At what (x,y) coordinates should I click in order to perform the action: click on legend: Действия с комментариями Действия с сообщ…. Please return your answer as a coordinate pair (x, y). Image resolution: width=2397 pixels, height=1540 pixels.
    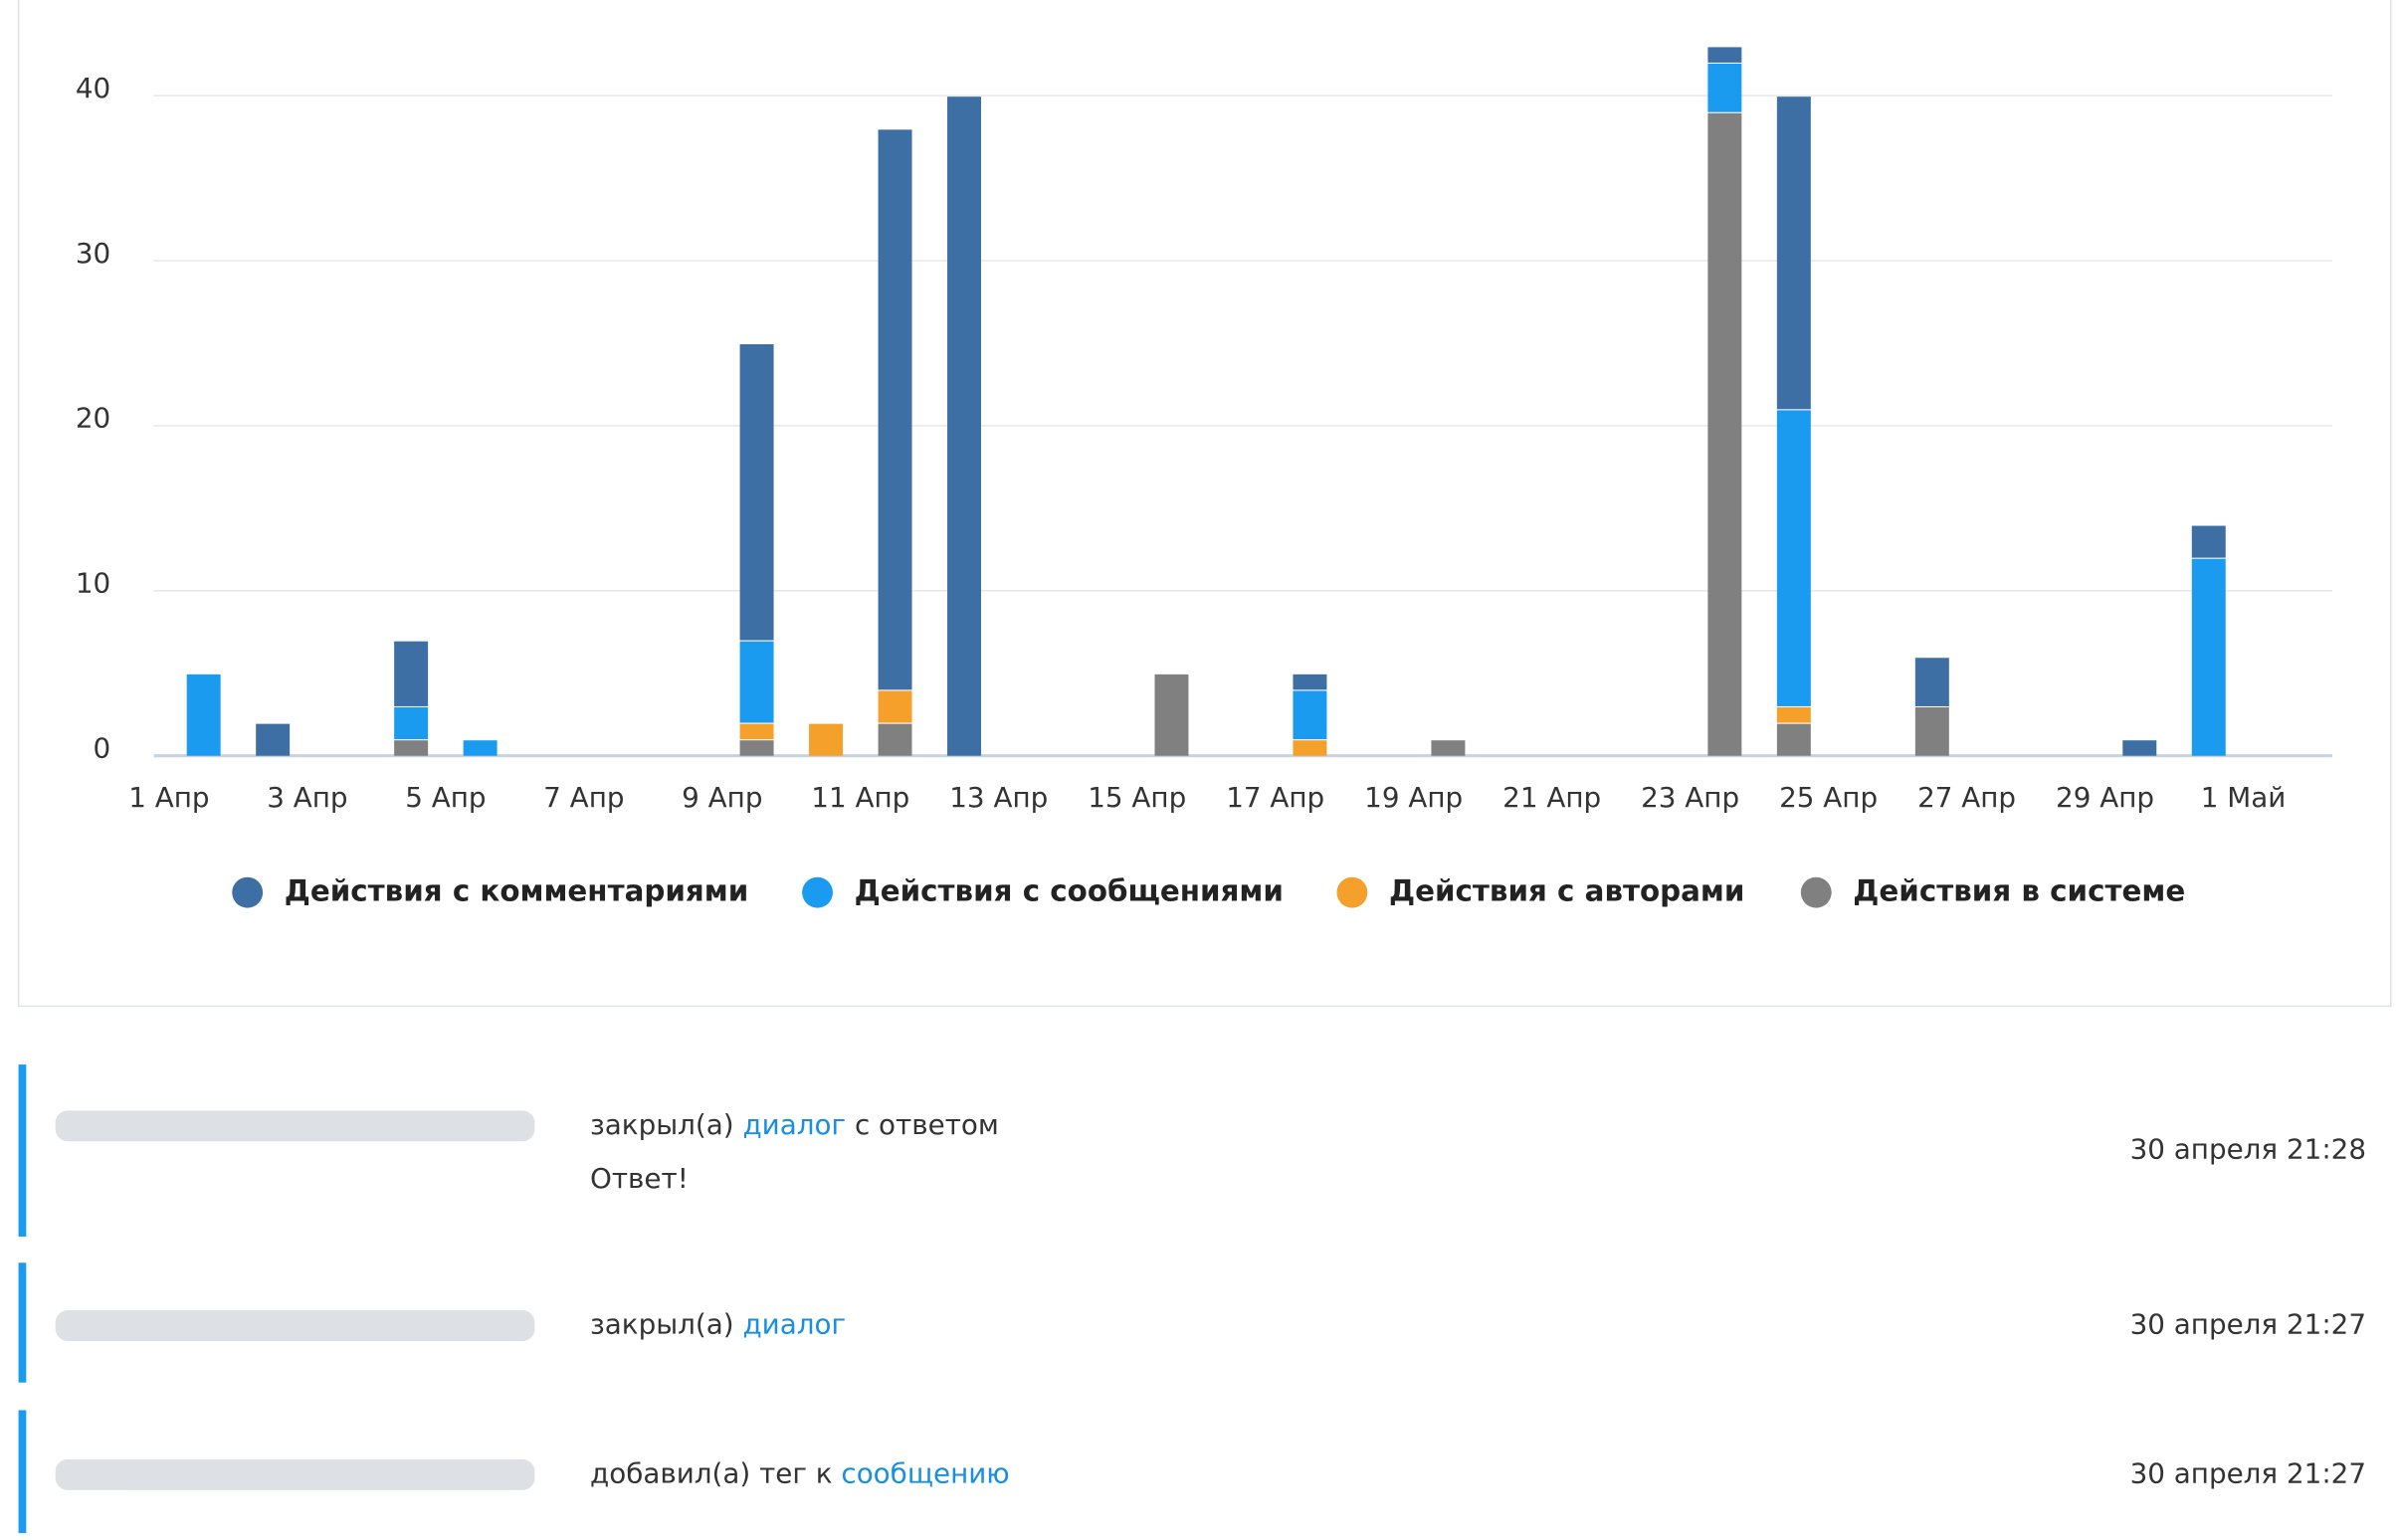
    Looking at the image, I should click on (1208, 891).